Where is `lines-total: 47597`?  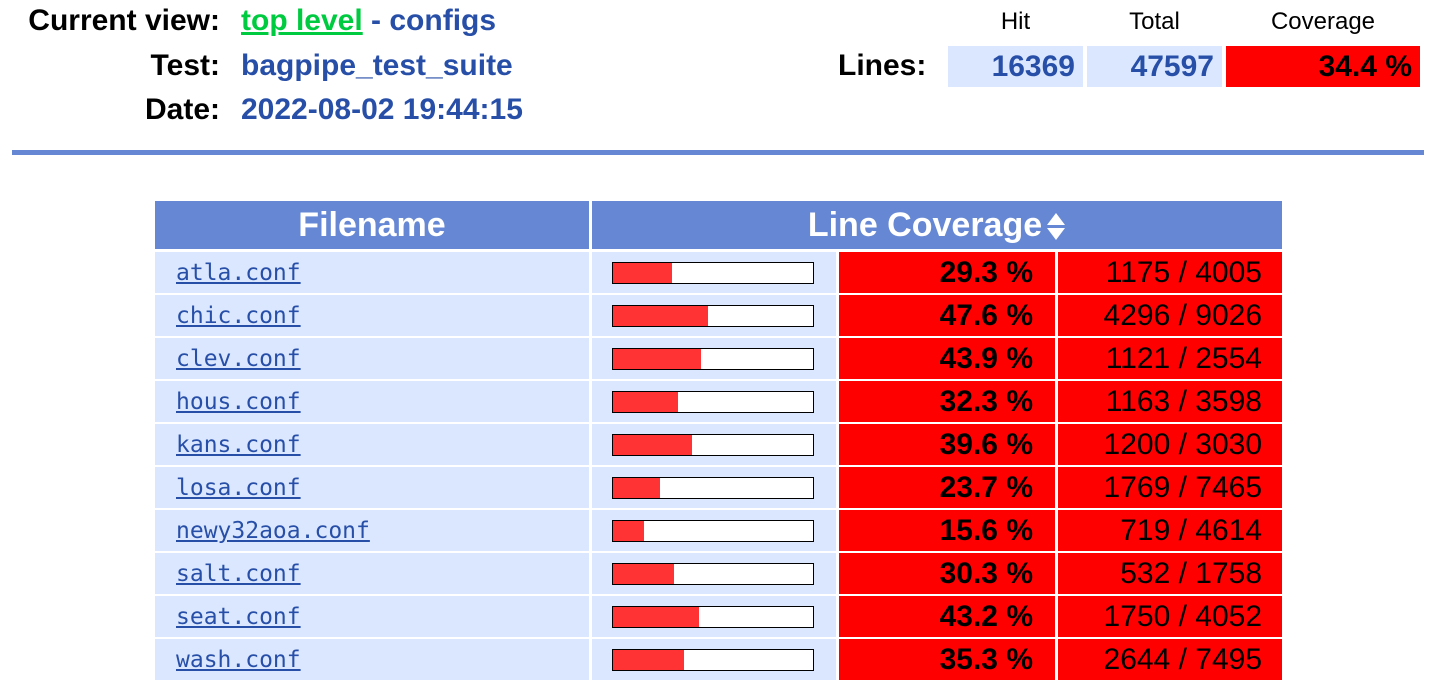
lines-total: 47597 is located at coordinates (1154, 66).